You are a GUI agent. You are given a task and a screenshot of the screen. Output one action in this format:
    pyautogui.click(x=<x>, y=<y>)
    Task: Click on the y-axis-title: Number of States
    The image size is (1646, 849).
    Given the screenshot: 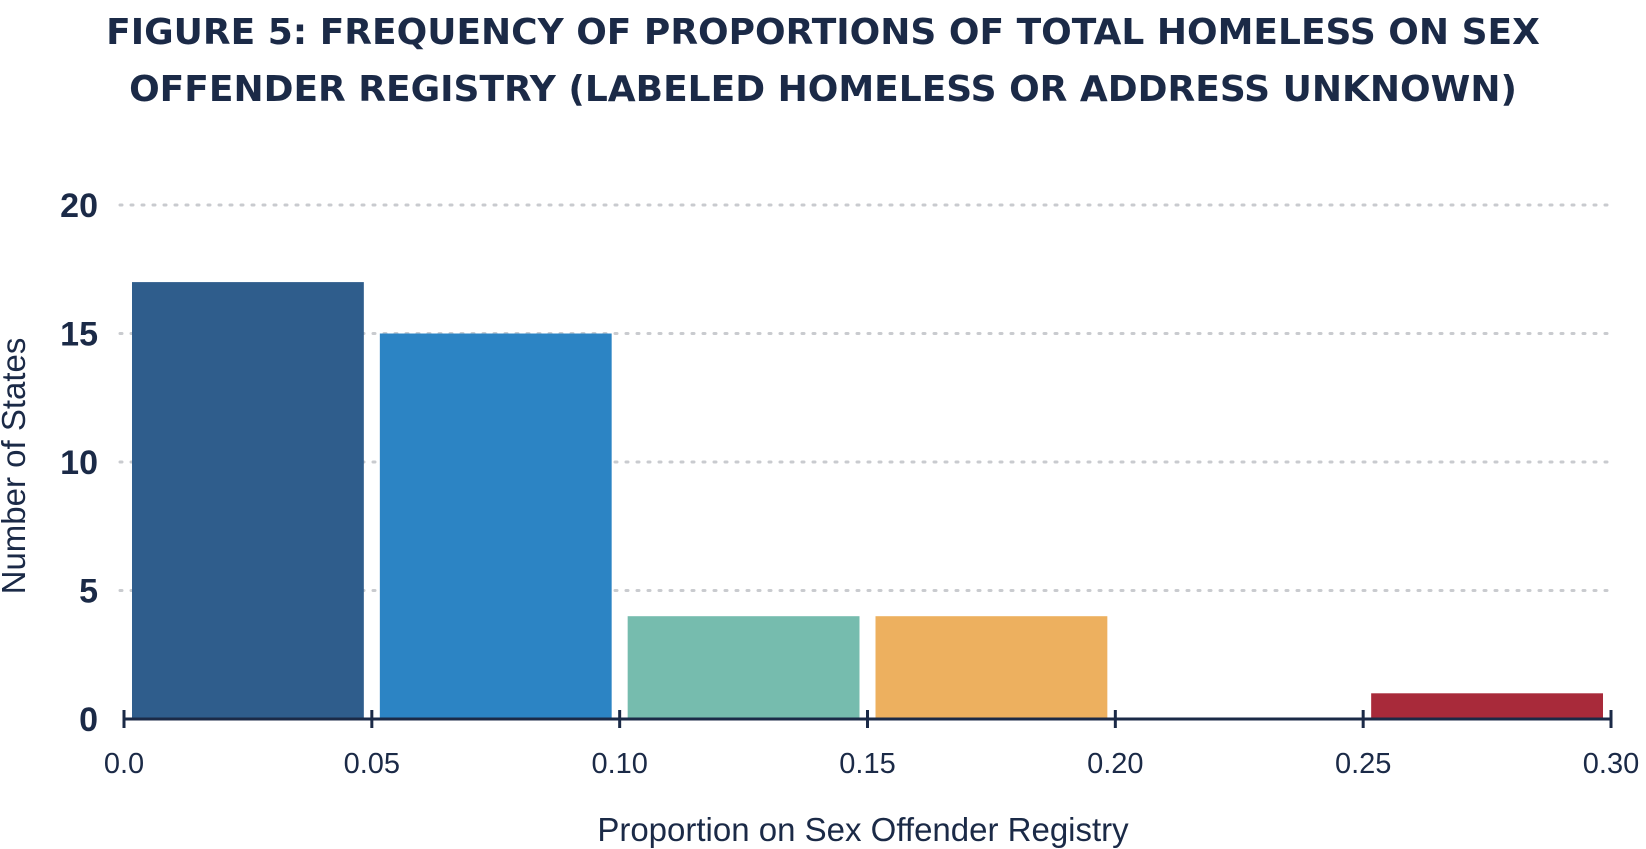 What is the action you would take?
    pyautogui.click(x=16, y=466)
    